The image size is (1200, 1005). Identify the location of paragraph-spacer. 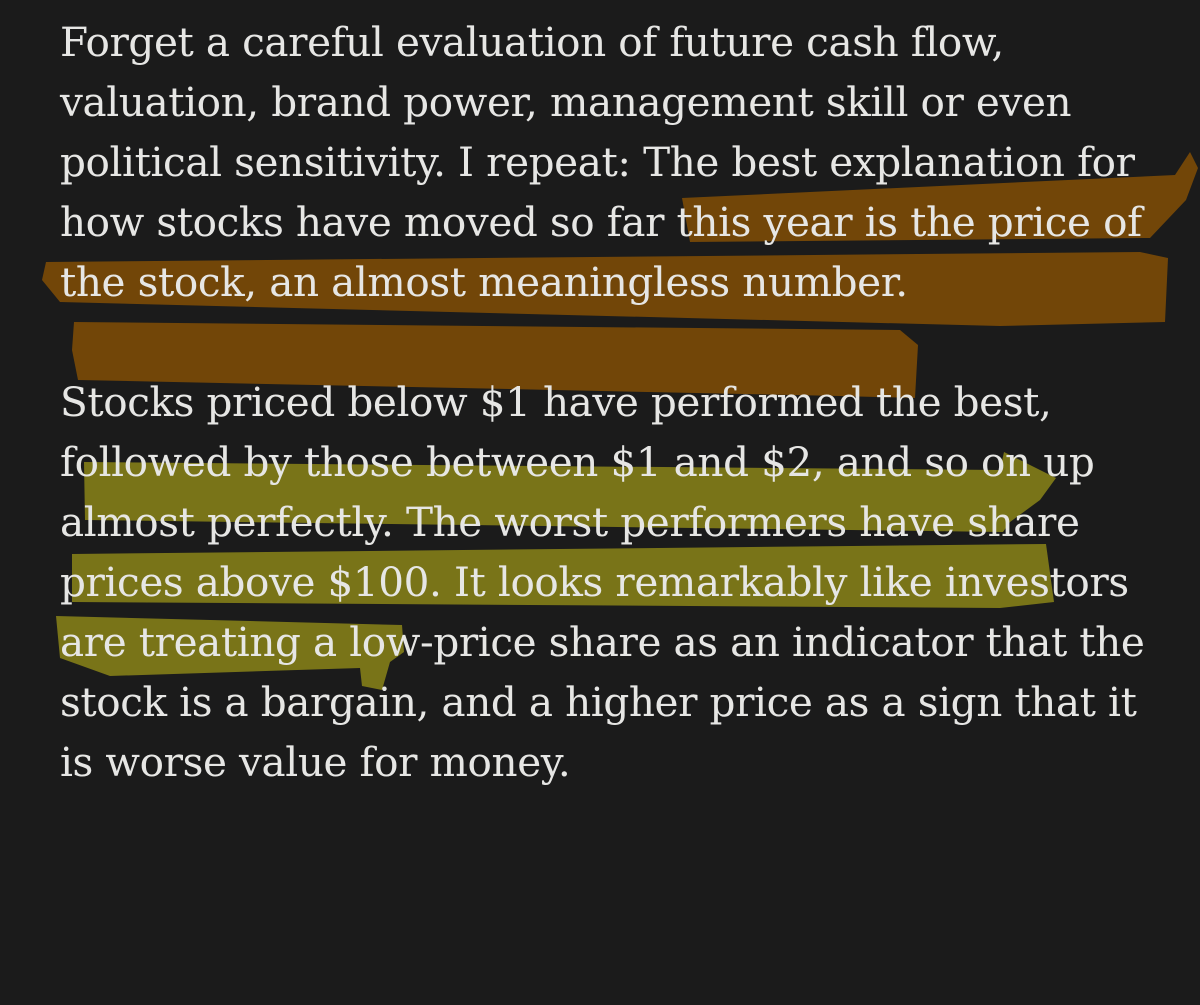
(620, 342).